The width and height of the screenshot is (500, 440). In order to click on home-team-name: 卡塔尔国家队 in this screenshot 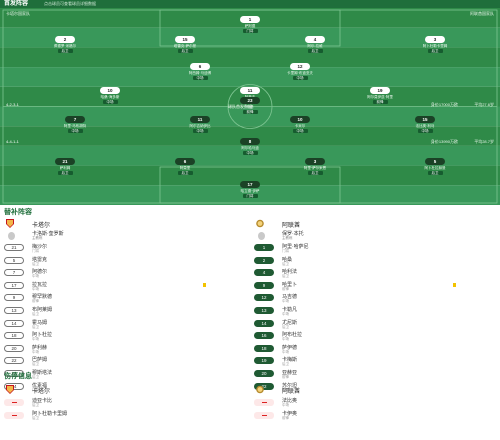, I will do `click(18, 13)`.